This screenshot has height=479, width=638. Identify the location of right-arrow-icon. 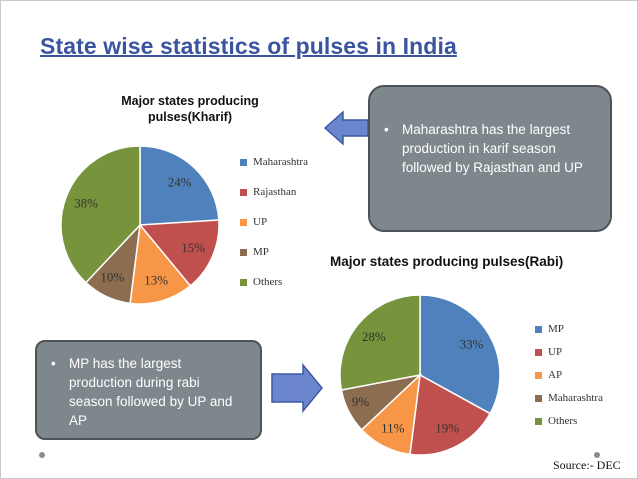
(297, 388).